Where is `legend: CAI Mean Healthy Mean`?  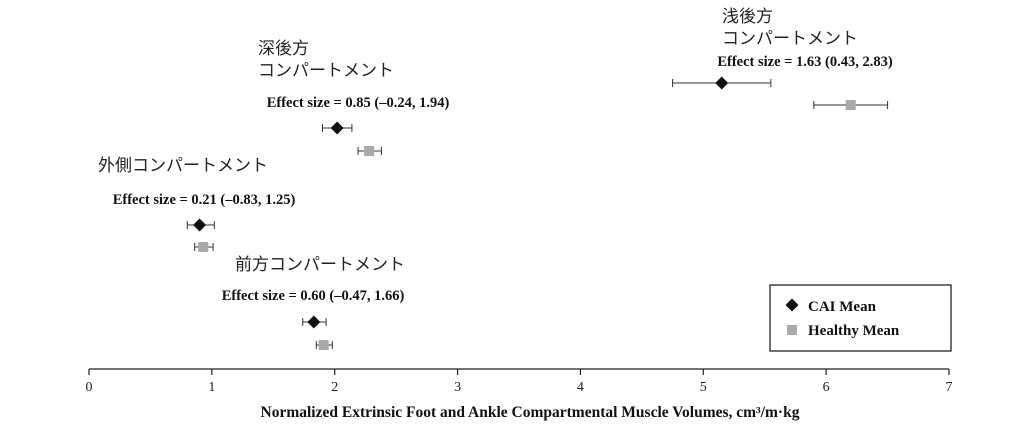
legend: CAI Mean Healthy Mean is located at coordinates (860, 318).